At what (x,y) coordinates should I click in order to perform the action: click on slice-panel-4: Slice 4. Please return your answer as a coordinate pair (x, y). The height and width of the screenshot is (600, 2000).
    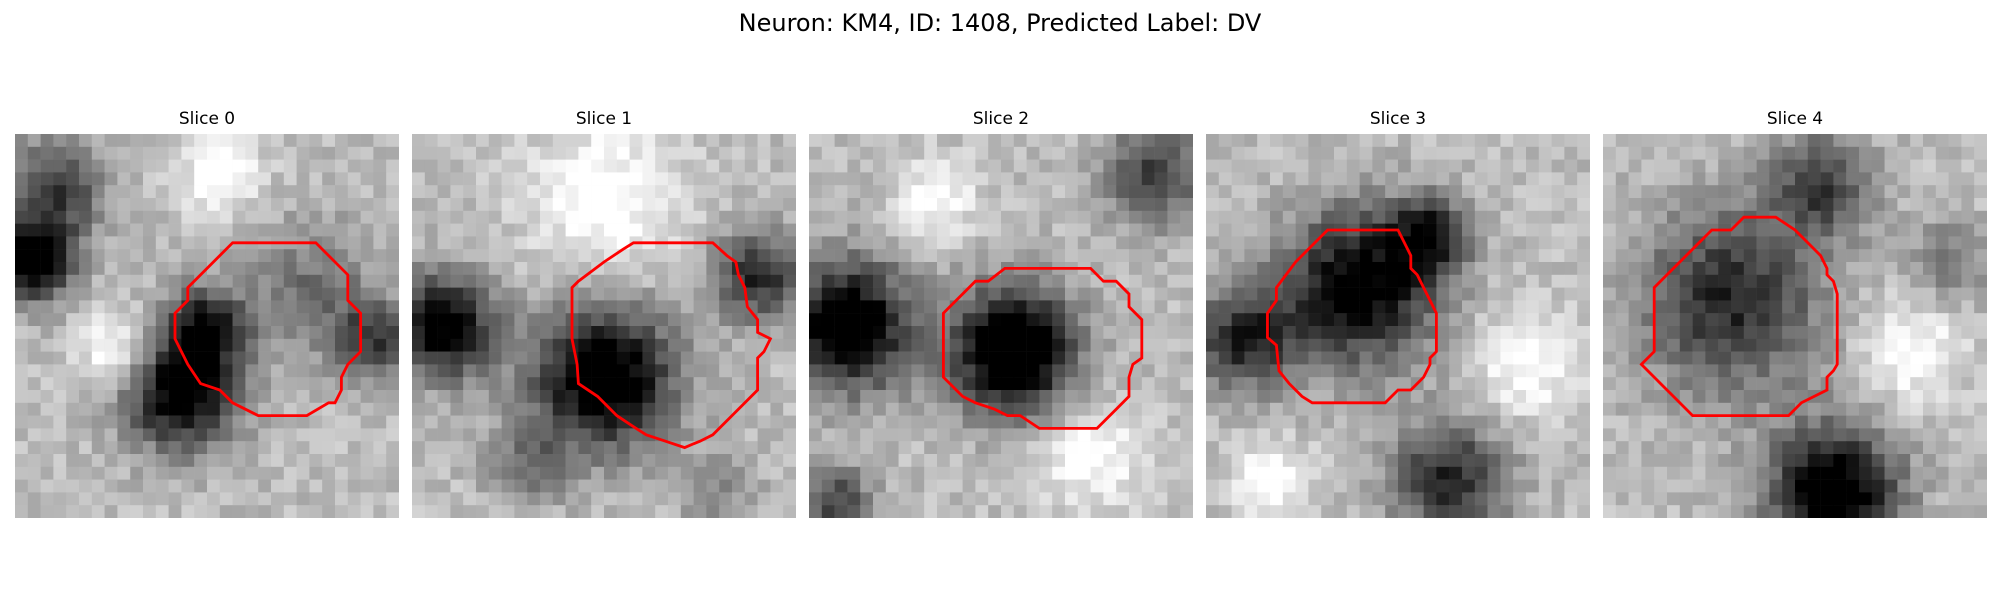
    Looking at the image, I should click on (1795, 313).